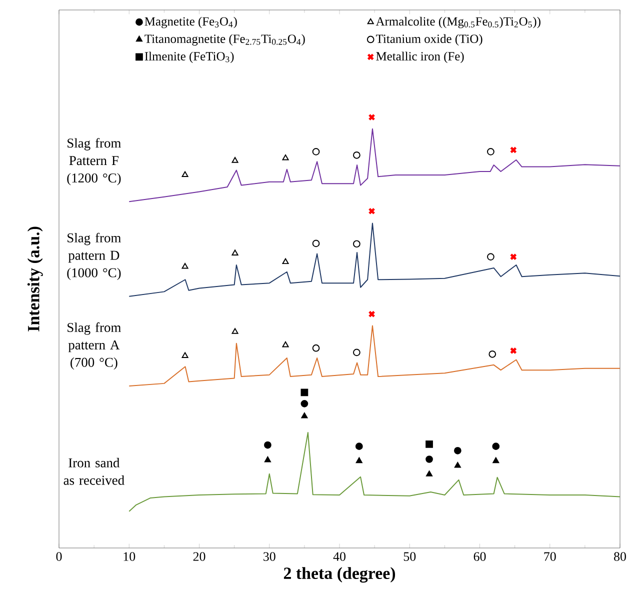  I want to click on legend-label: Titanomagnetite (Fe$_{2.75}$Ti$_{0.25}$O$_{4}$), so click(224, 40).